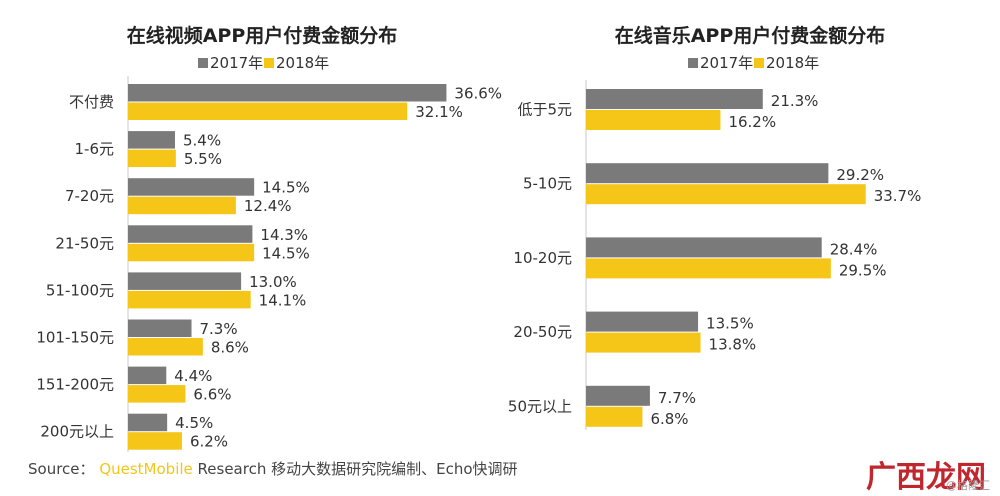 This screenshot has height=496, width=1000. I want to click on chart-1-data-label: 13.0%, so click(273, 282).